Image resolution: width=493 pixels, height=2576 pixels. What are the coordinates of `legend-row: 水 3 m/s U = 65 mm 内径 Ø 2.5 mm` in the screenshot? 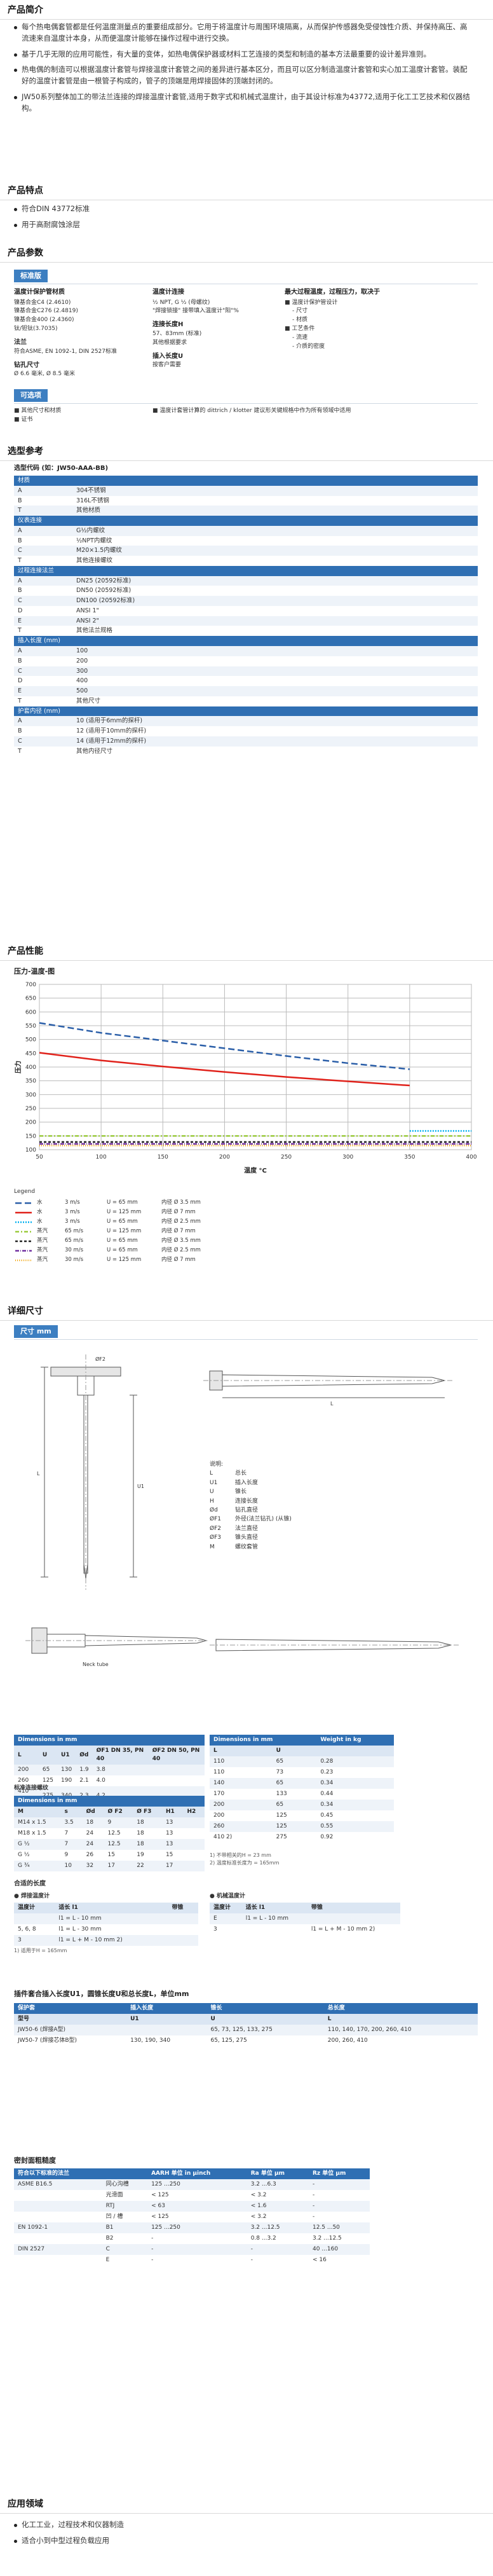 It's located at (141, 1222).